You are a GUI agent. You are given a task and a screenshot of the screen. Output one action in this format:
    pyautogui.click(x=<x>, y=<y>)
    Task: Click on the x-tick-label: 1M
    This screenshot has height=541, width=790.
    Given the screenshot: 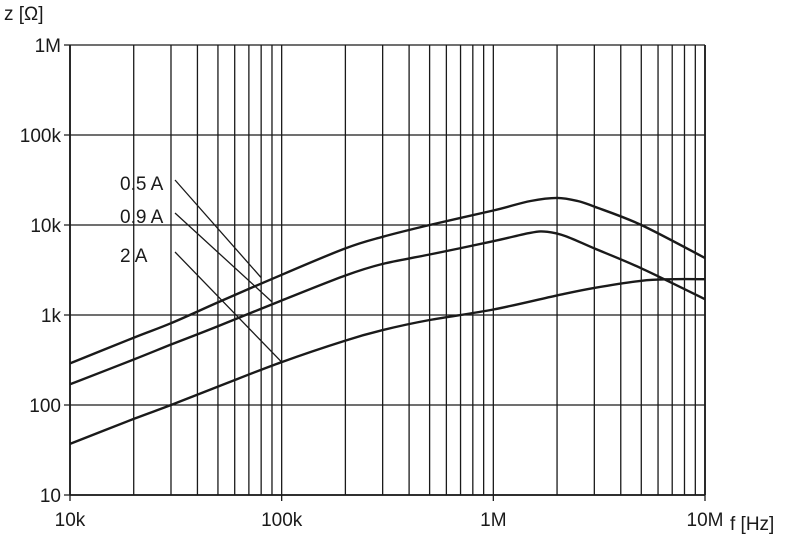 What is the action you would take?
    pyautogui.click(x=493, y=520)
    